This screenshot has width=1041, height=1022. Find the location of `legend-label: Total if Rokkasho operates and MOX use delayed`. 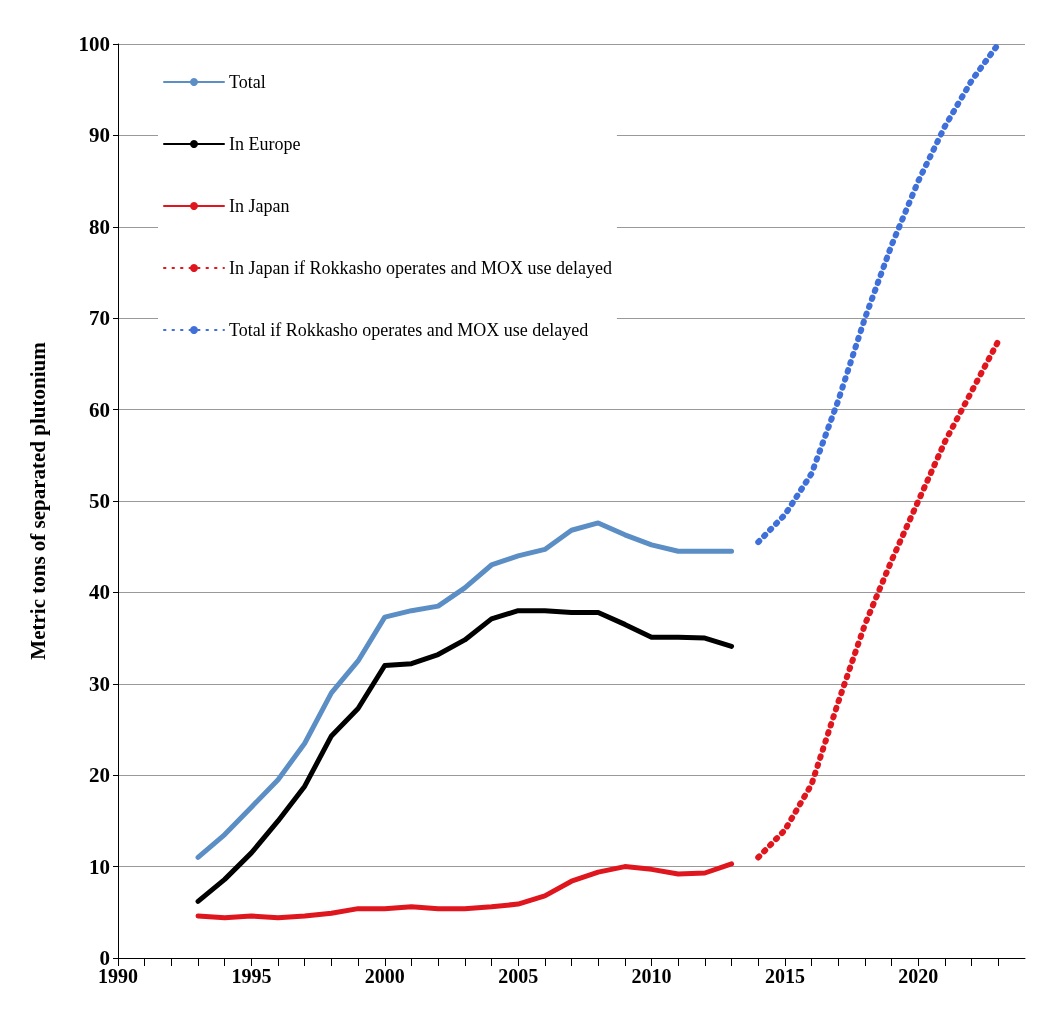

legend-label: Total if Rokkasho operates and MOX use delayed is located at coordinates (409, 330).